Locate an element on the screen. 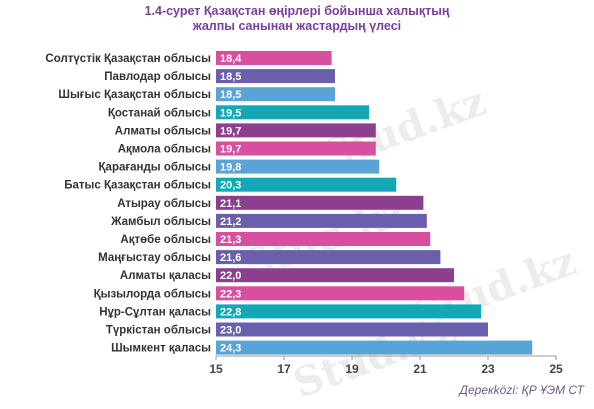  category-label: Түркістан облысы is located at coordinates (158, 331).